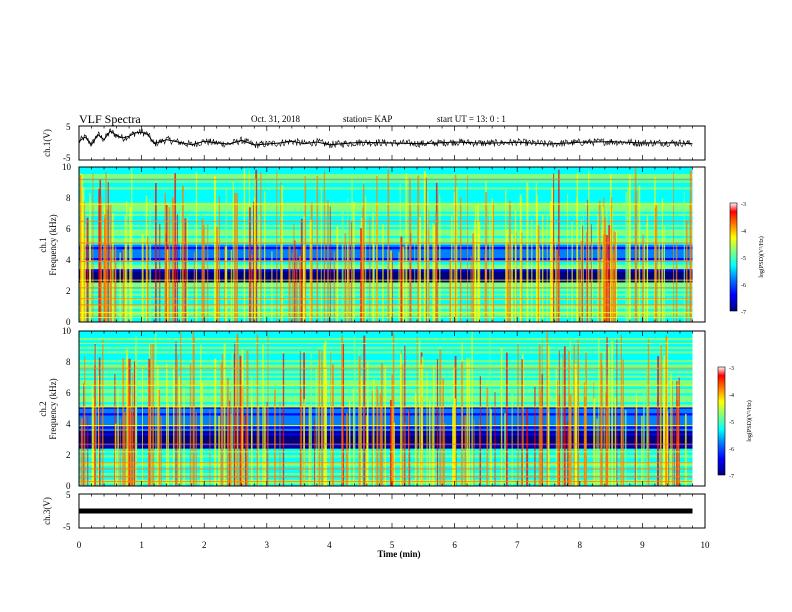 The height and width of the screenshot is (612, 792). Describe the element at coordinates (67, 527) in the screenshot. I see `ch3-ytick-bottom: -5` at that location.